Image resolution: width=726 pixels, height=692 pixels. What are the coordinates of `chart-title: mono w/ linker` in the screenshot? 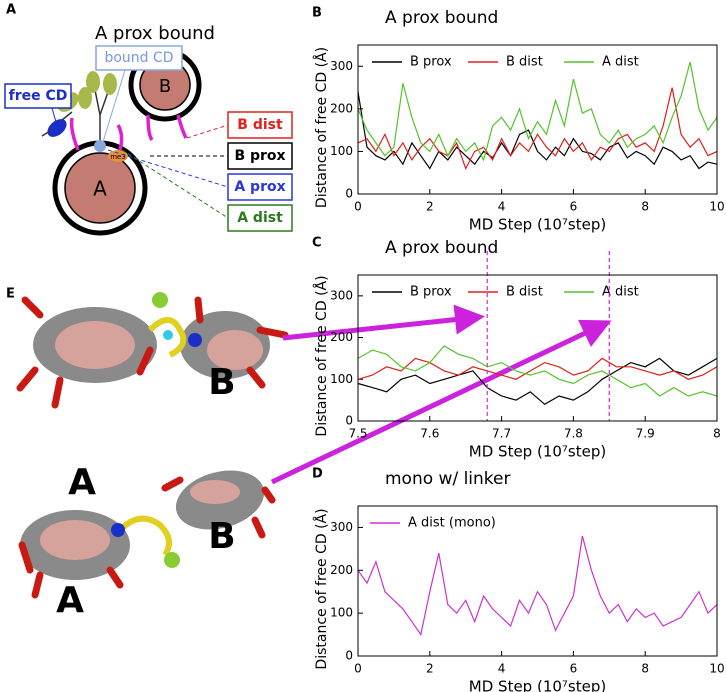 It's located at (447, 479).